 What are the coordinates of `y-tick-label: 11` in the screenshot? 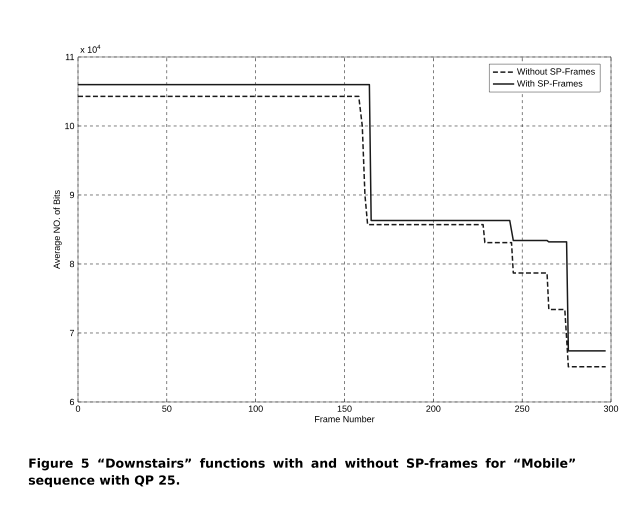 It's located at (70, 57).